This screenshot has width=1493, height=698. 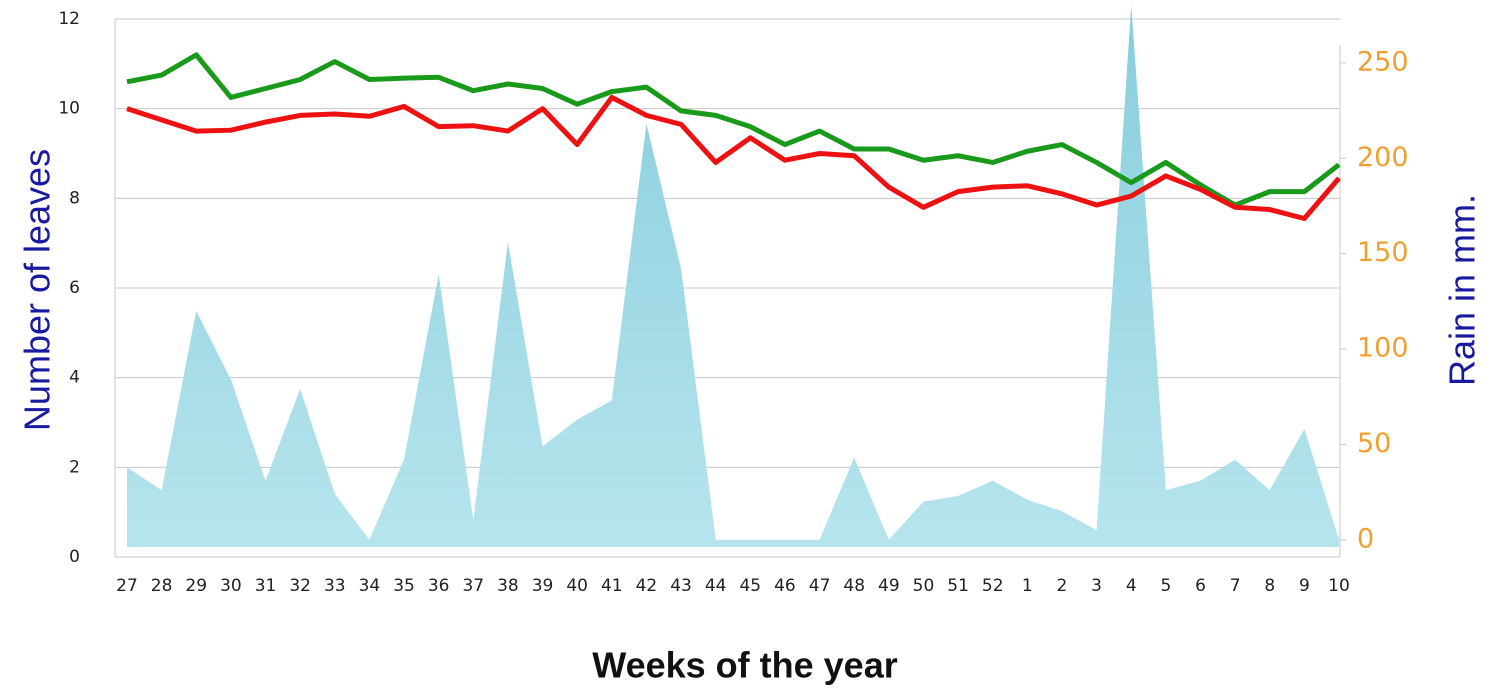 What do you see at coordinates (74, 467) in the screenshot?
I see `y-tick-label: 2` at bounding box center [74, 467].